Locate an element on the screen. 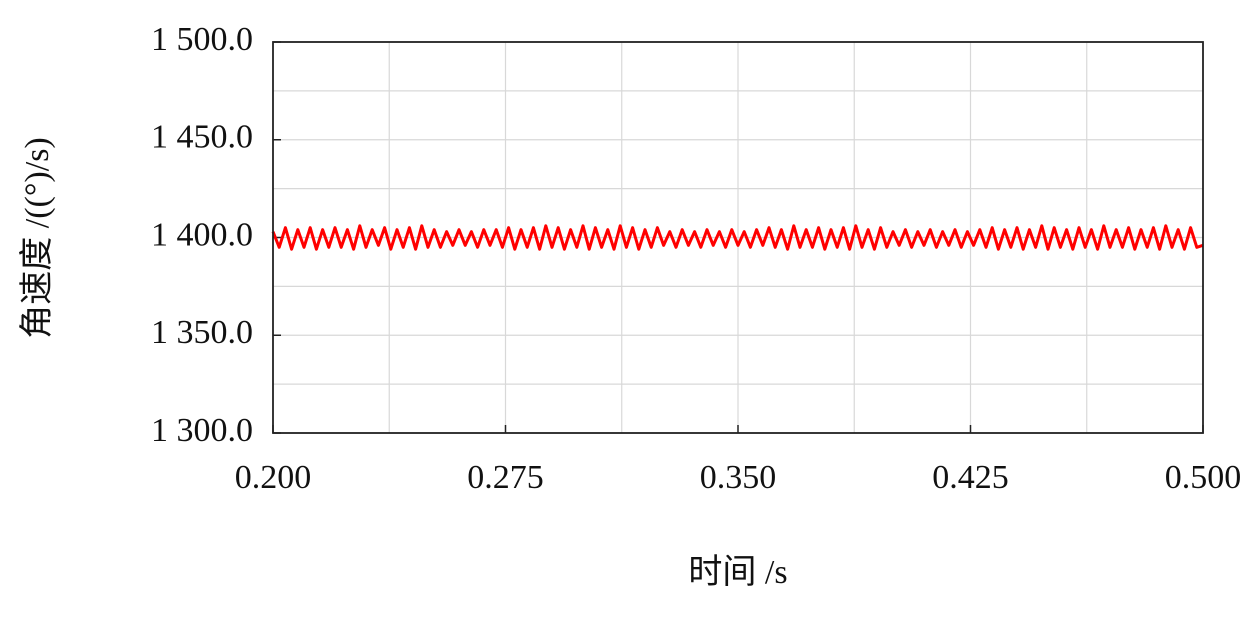 The height and width of the screenshot is (634, 1245). y-tick-label: 1 300.0 is located at coordinates (202, 430).